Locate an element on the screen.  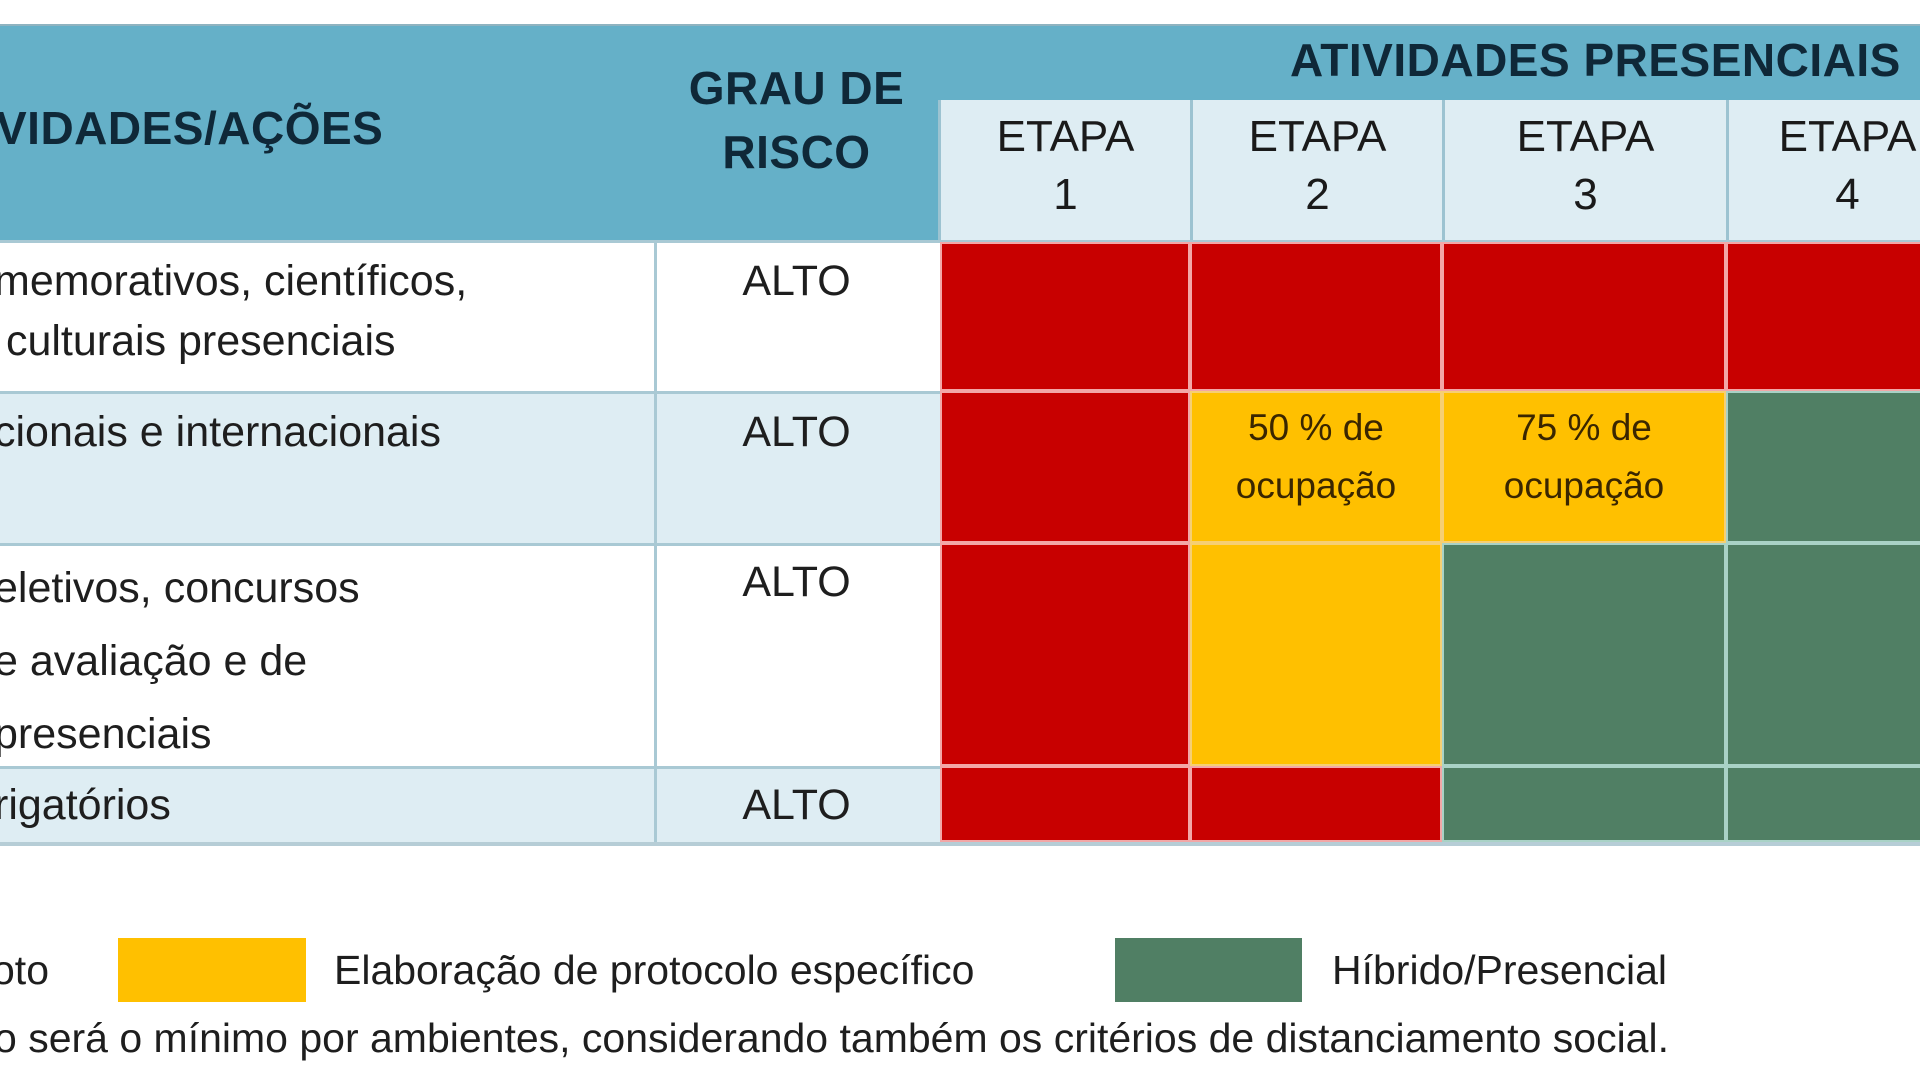
stage-header-2-line2: 2 is located at coordinates (1317, 194).